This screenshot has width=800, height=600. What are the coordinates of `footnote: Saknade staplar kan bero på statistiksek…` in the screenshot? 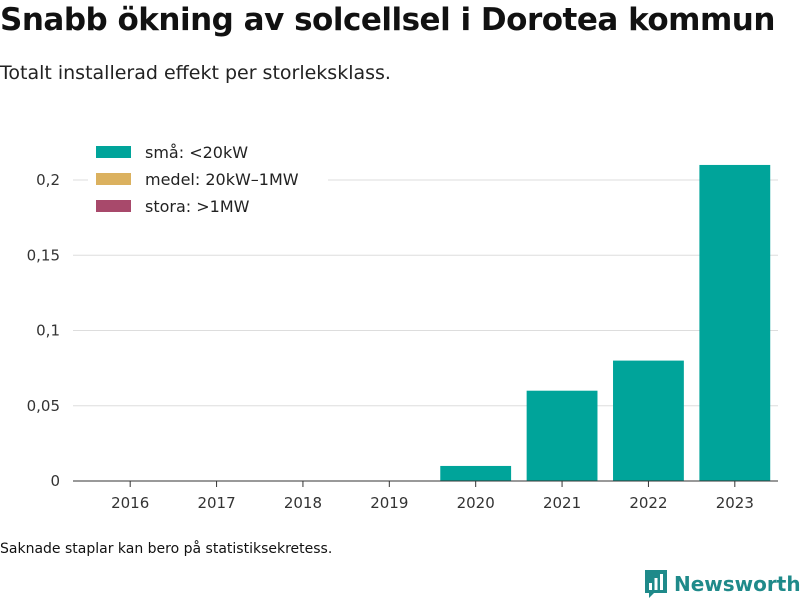 It's located at (166, 549).